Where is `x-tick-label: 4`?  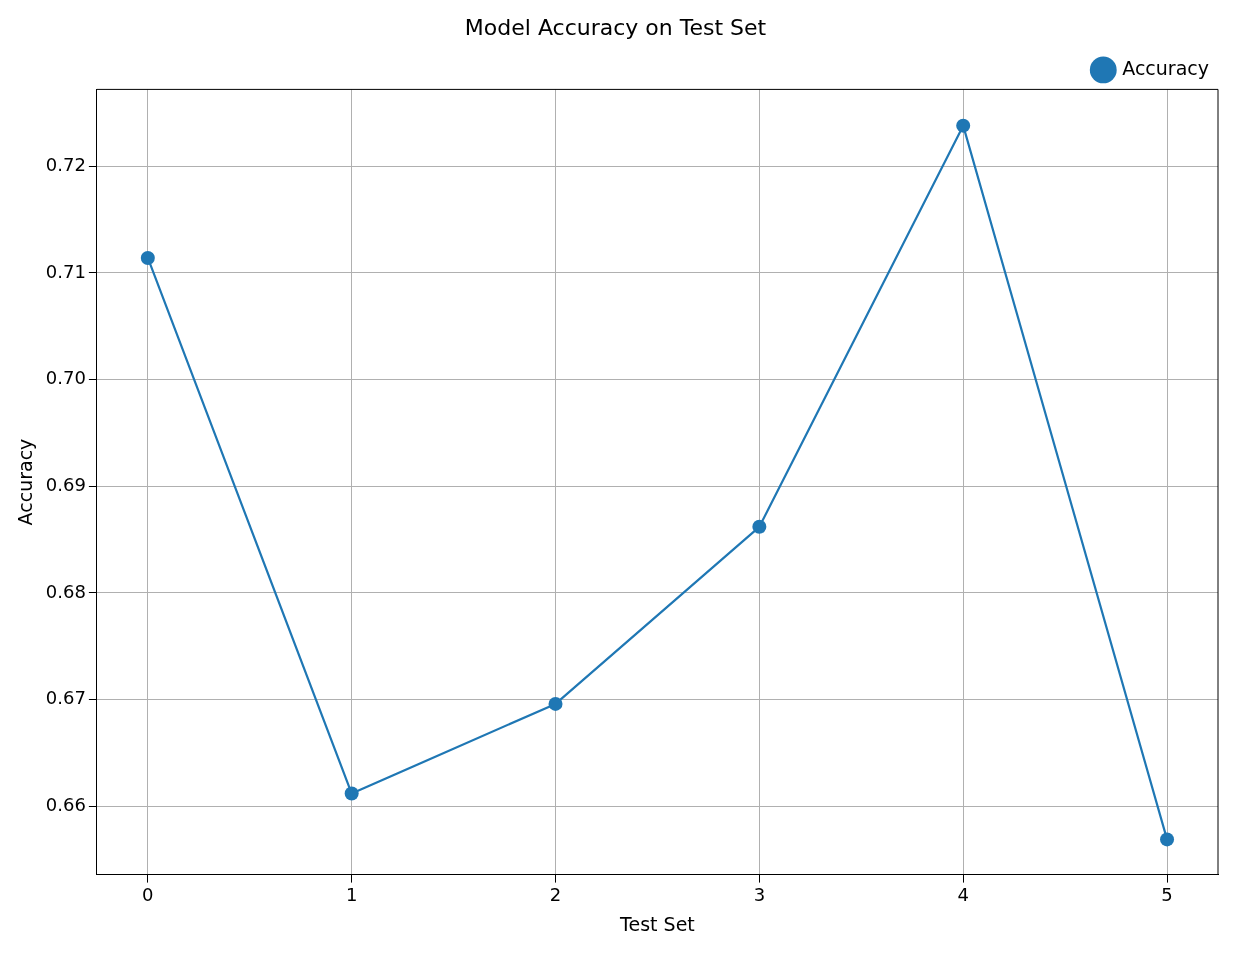 x-tick-label: 4 is located at coordinates (963, 895).